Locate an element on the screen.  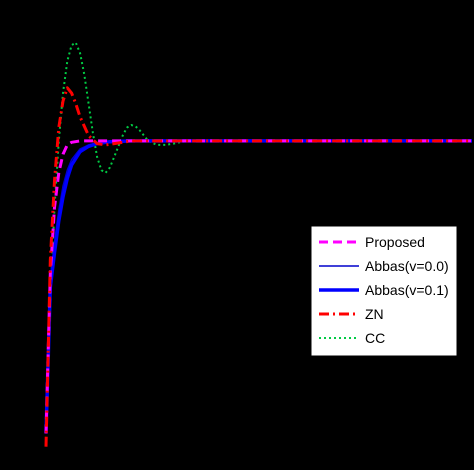
legend-items: Proposed Abbas(v=0.0) Abbas(v=0.1) ZN CC is located at coordinates (384, 290).